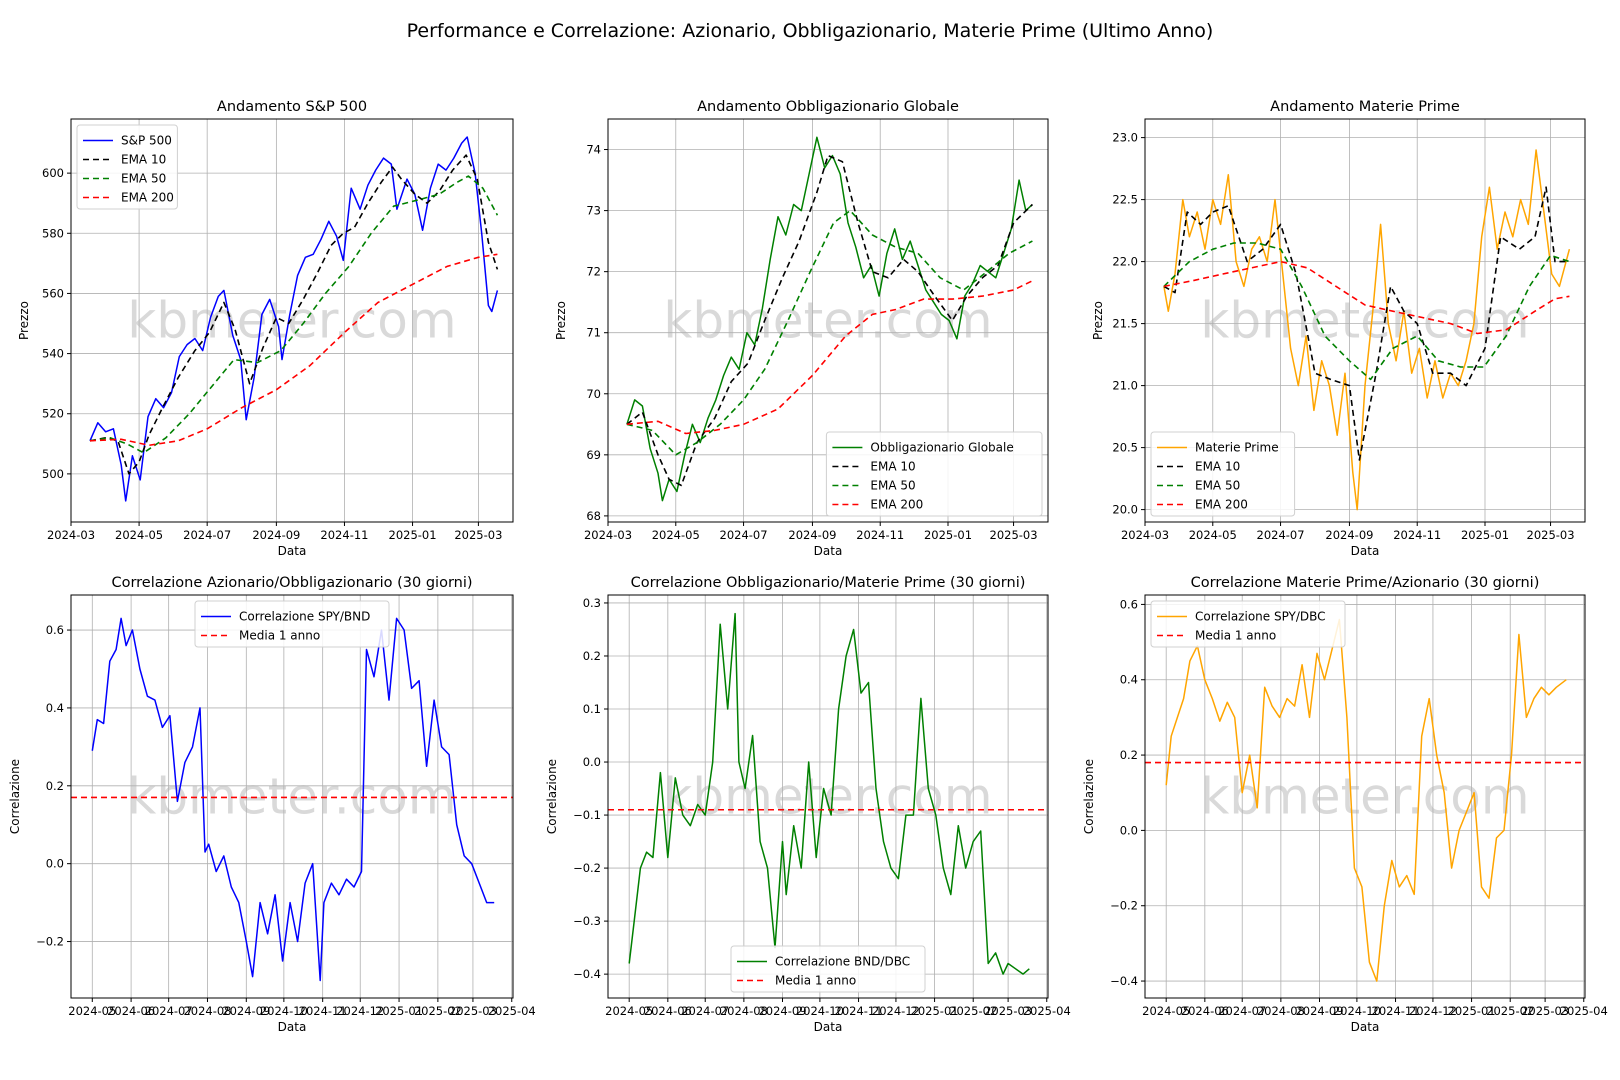  What do you see at coordinates (587, 815) in the screenshot?
I see `y-tick-label: −0.1` at bounding box center [587, 815].